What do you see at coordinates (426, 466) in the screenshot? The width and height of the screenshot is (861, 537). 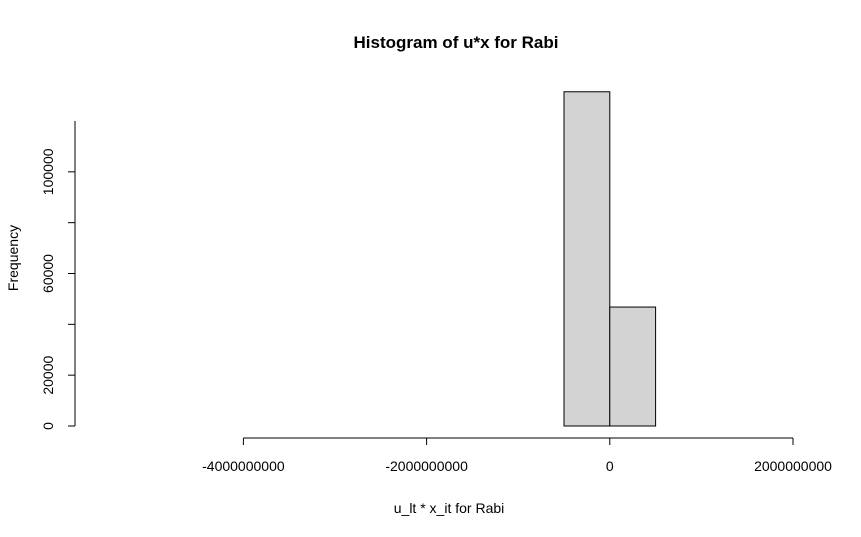 I see `x-tick-label: -2000000000` at bounding box center [426, 466].